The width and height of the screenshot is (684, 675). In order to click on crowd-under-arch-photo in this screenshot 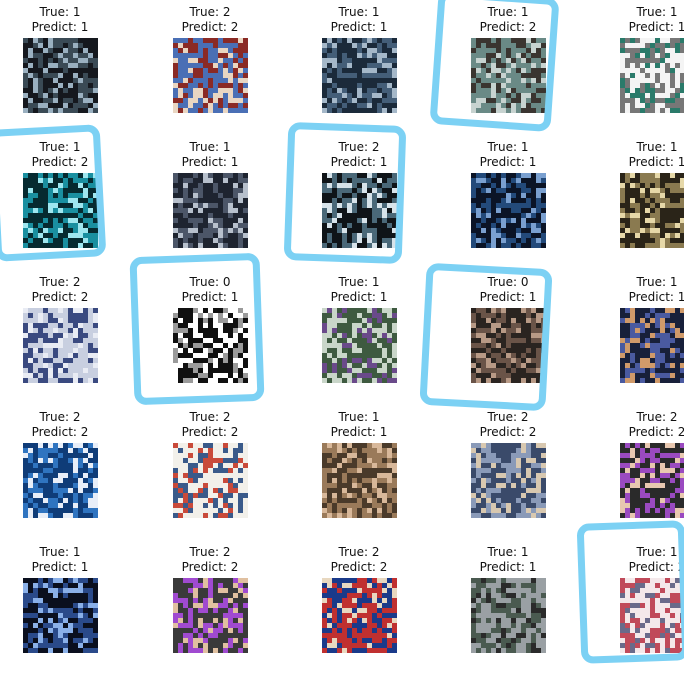, I will do `click(359, 345)`.